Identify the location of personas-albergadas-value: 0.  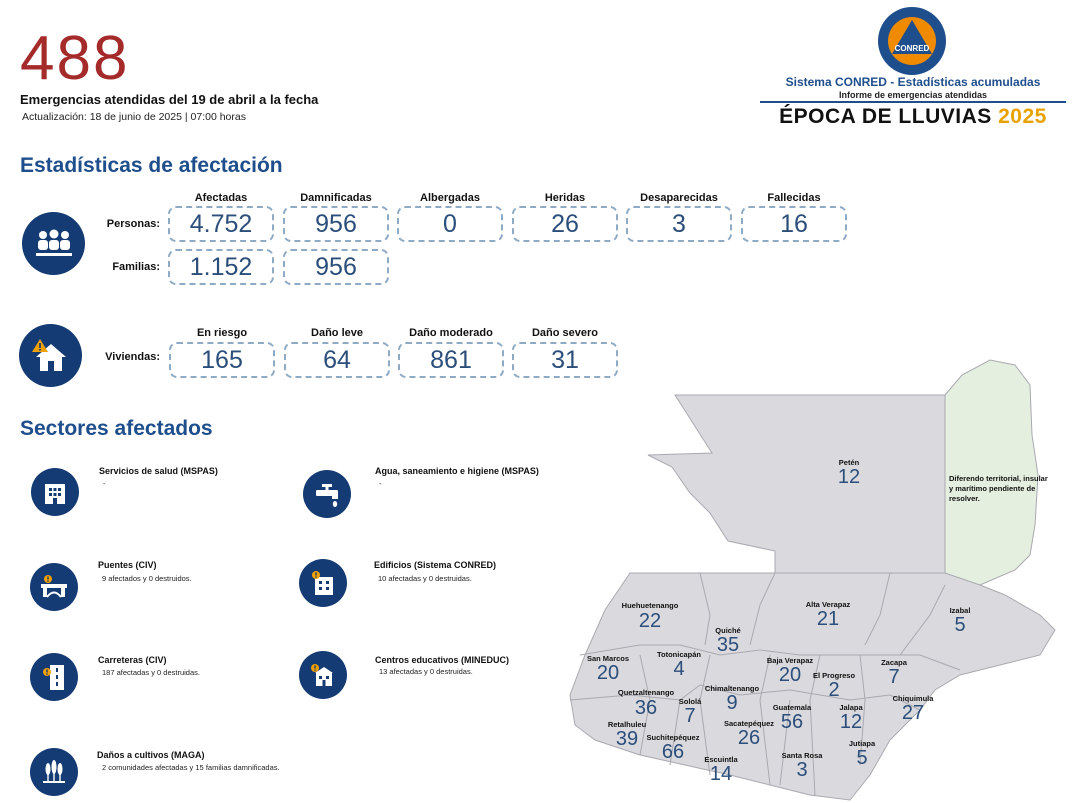
(450, 224).